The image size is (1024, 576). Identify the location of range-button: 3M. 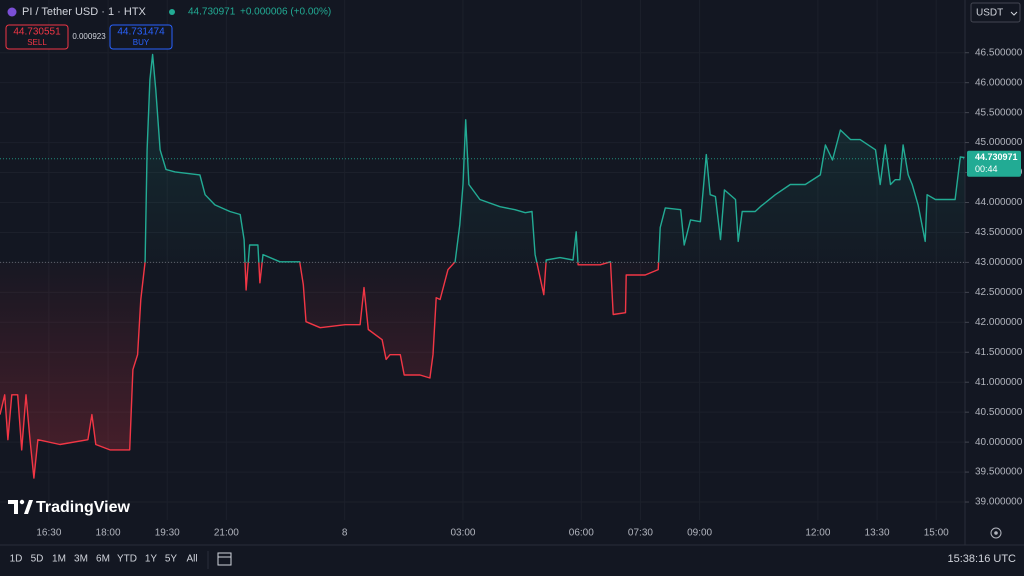
(81, 559).